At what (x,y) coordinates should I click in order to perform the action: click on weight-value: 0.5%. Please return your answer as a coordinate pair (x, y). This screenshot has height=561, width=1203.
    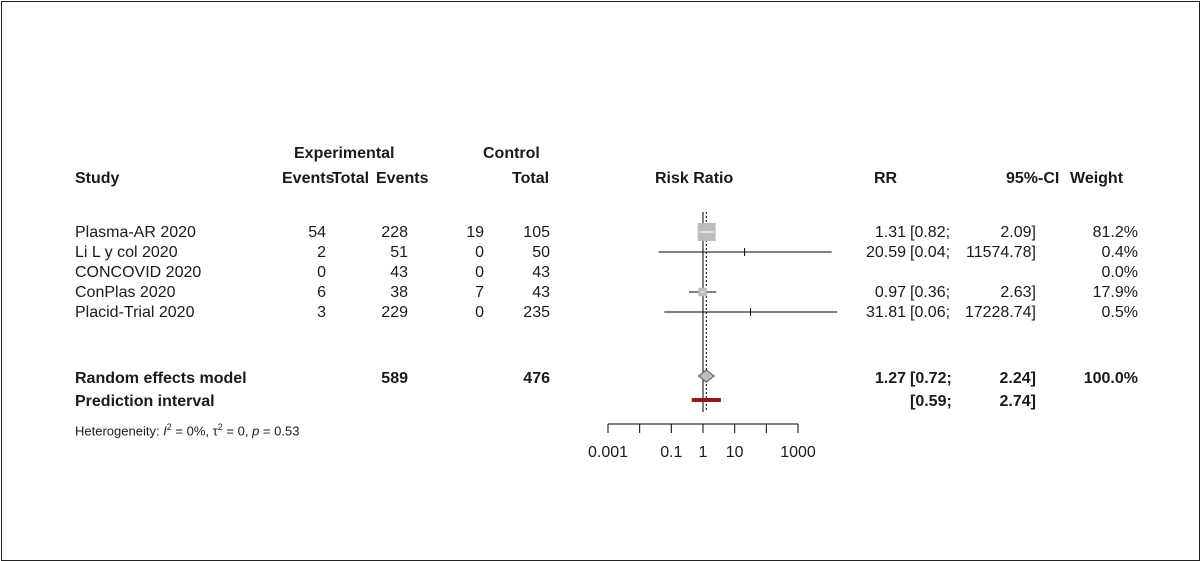
    Looking at the image, I should click on (1119, 312).